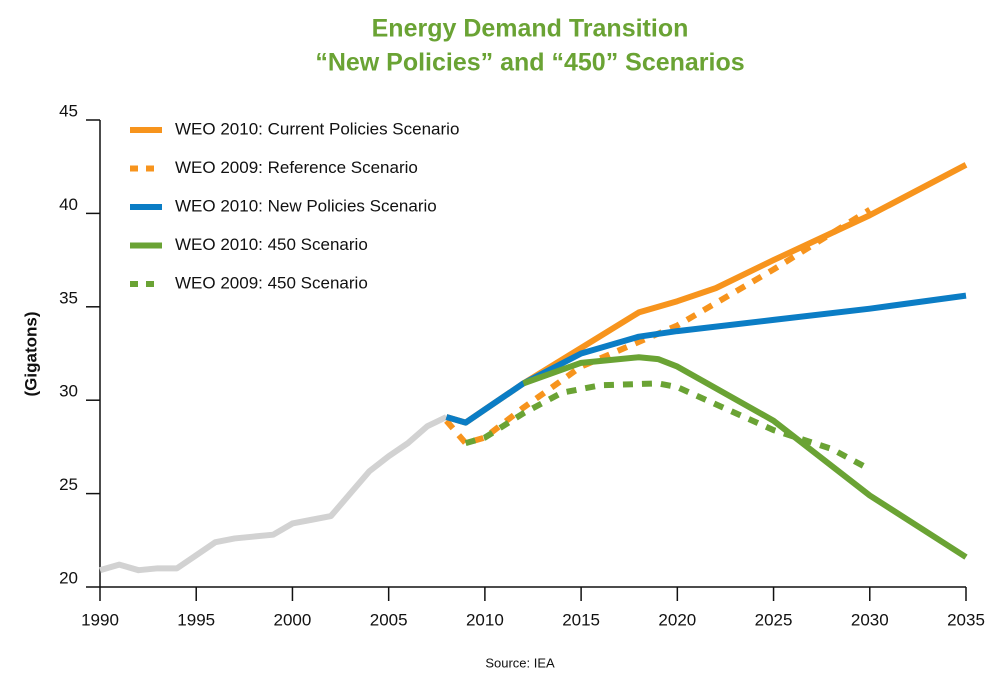 The width and height of the screenshot is (990, 676). What do you see at coordinates (529, 63) in the screenshot?
I see `chart-subtitle: “New Policies” and “450” Scenarios` at bounding box center [529, 63].